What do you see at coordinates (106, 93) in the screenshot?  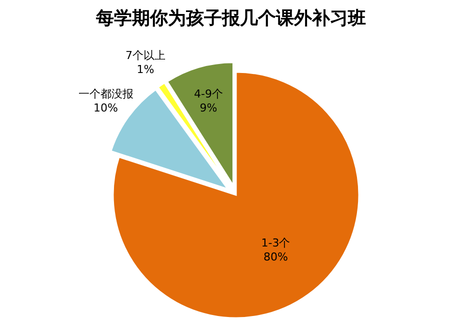 I see `slice-label: 一个都没报` at bounding box center [106, 93].